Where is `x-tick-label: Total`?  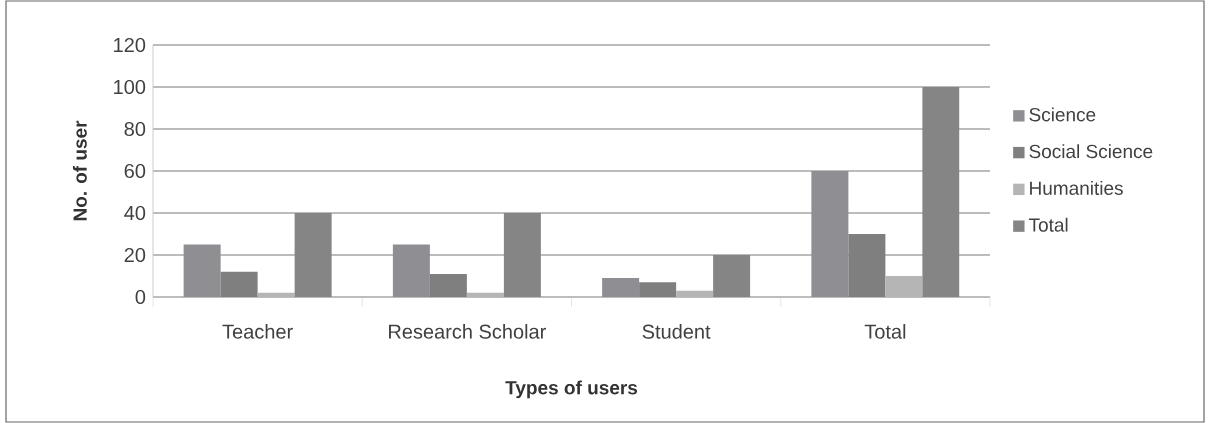
x-tick-label: Total is located at coordinates (885, 331).